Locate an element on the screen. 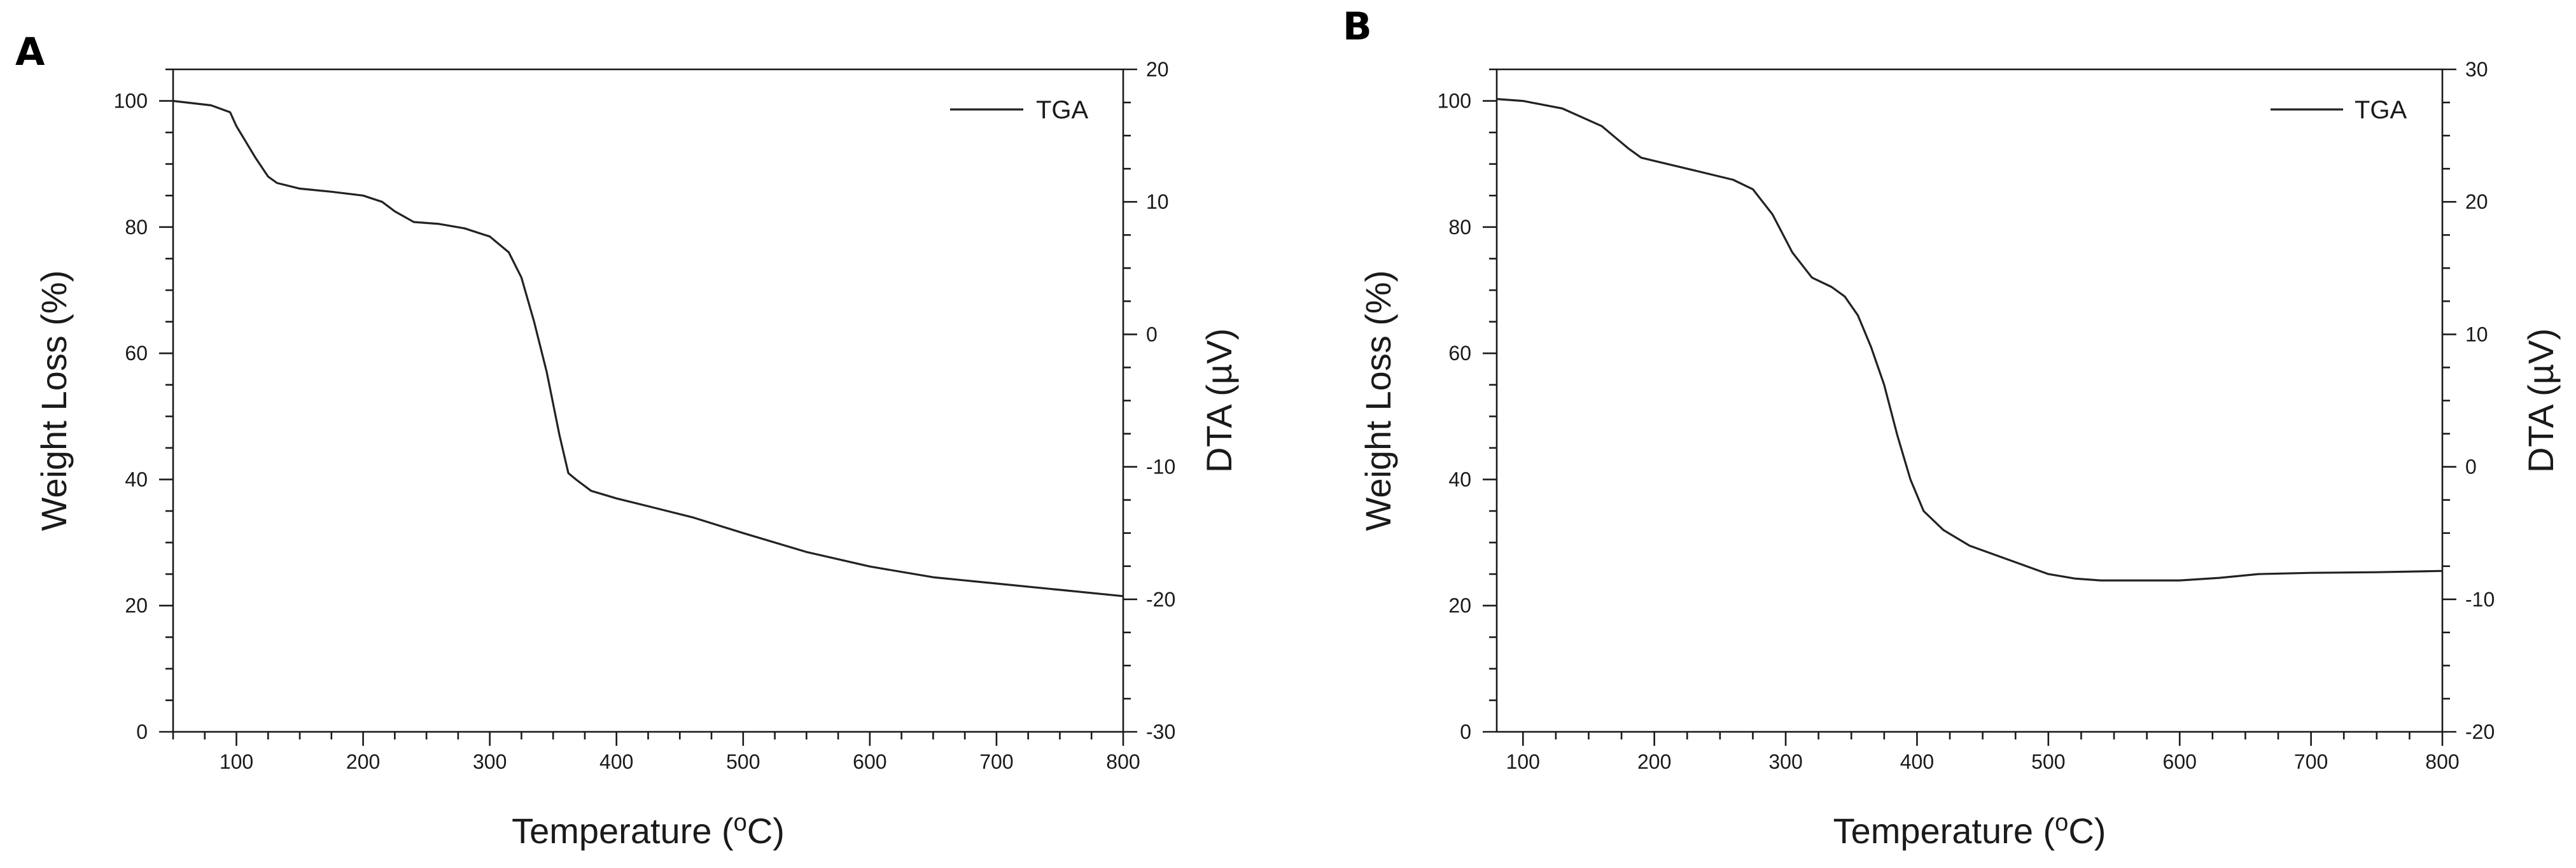 The height and width of the screenshot is (868, 2576). panel-label: B is located at coordinates (1357, 26).